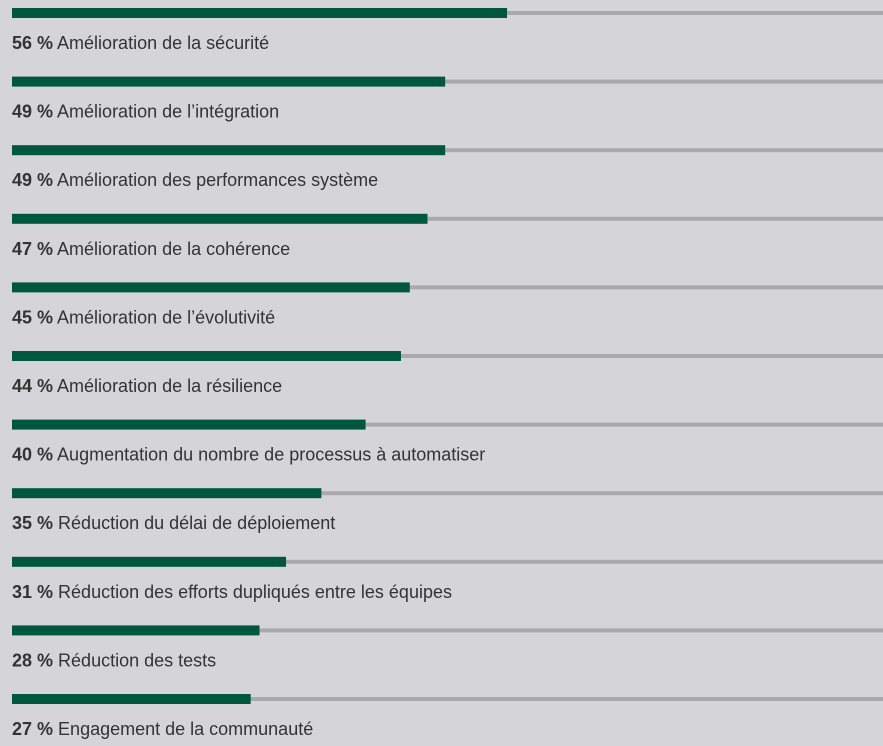 This screenshot has height=746, width=883. What do you see at coordinates (32, 317) in the screenshot?
I see `value-label: 45 %` at bounding box center [32, 317].